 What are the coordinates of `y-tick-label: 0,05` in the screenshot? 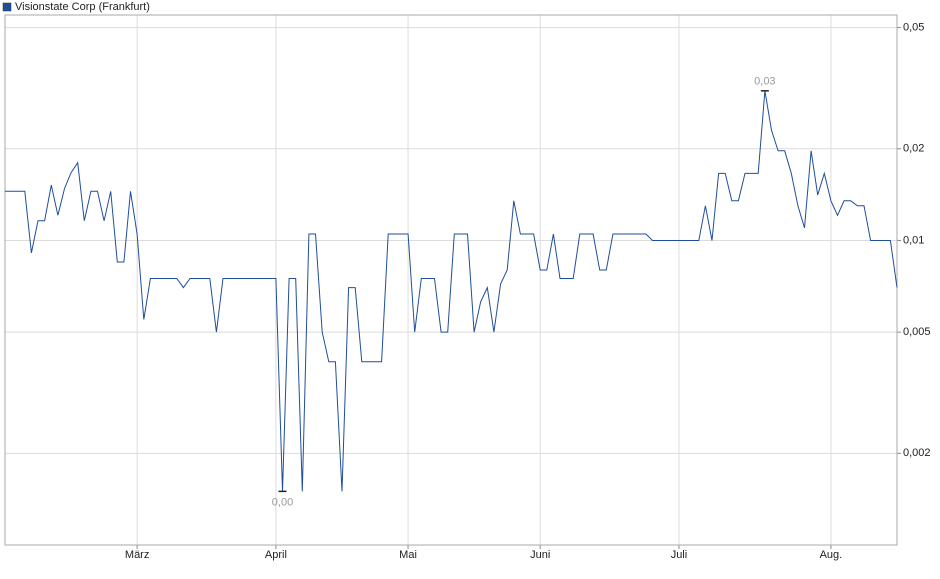 It's located at (913, 28).